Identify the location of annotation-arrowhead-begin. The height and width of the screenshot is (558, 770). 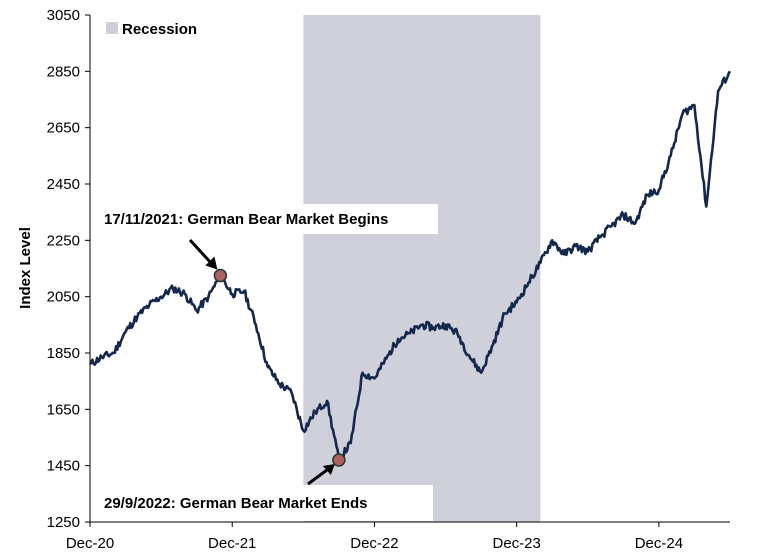
(211, 263).